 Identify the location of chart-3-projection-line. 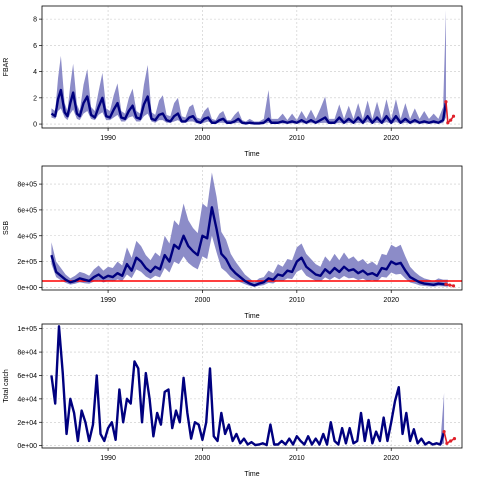
(449, 438).